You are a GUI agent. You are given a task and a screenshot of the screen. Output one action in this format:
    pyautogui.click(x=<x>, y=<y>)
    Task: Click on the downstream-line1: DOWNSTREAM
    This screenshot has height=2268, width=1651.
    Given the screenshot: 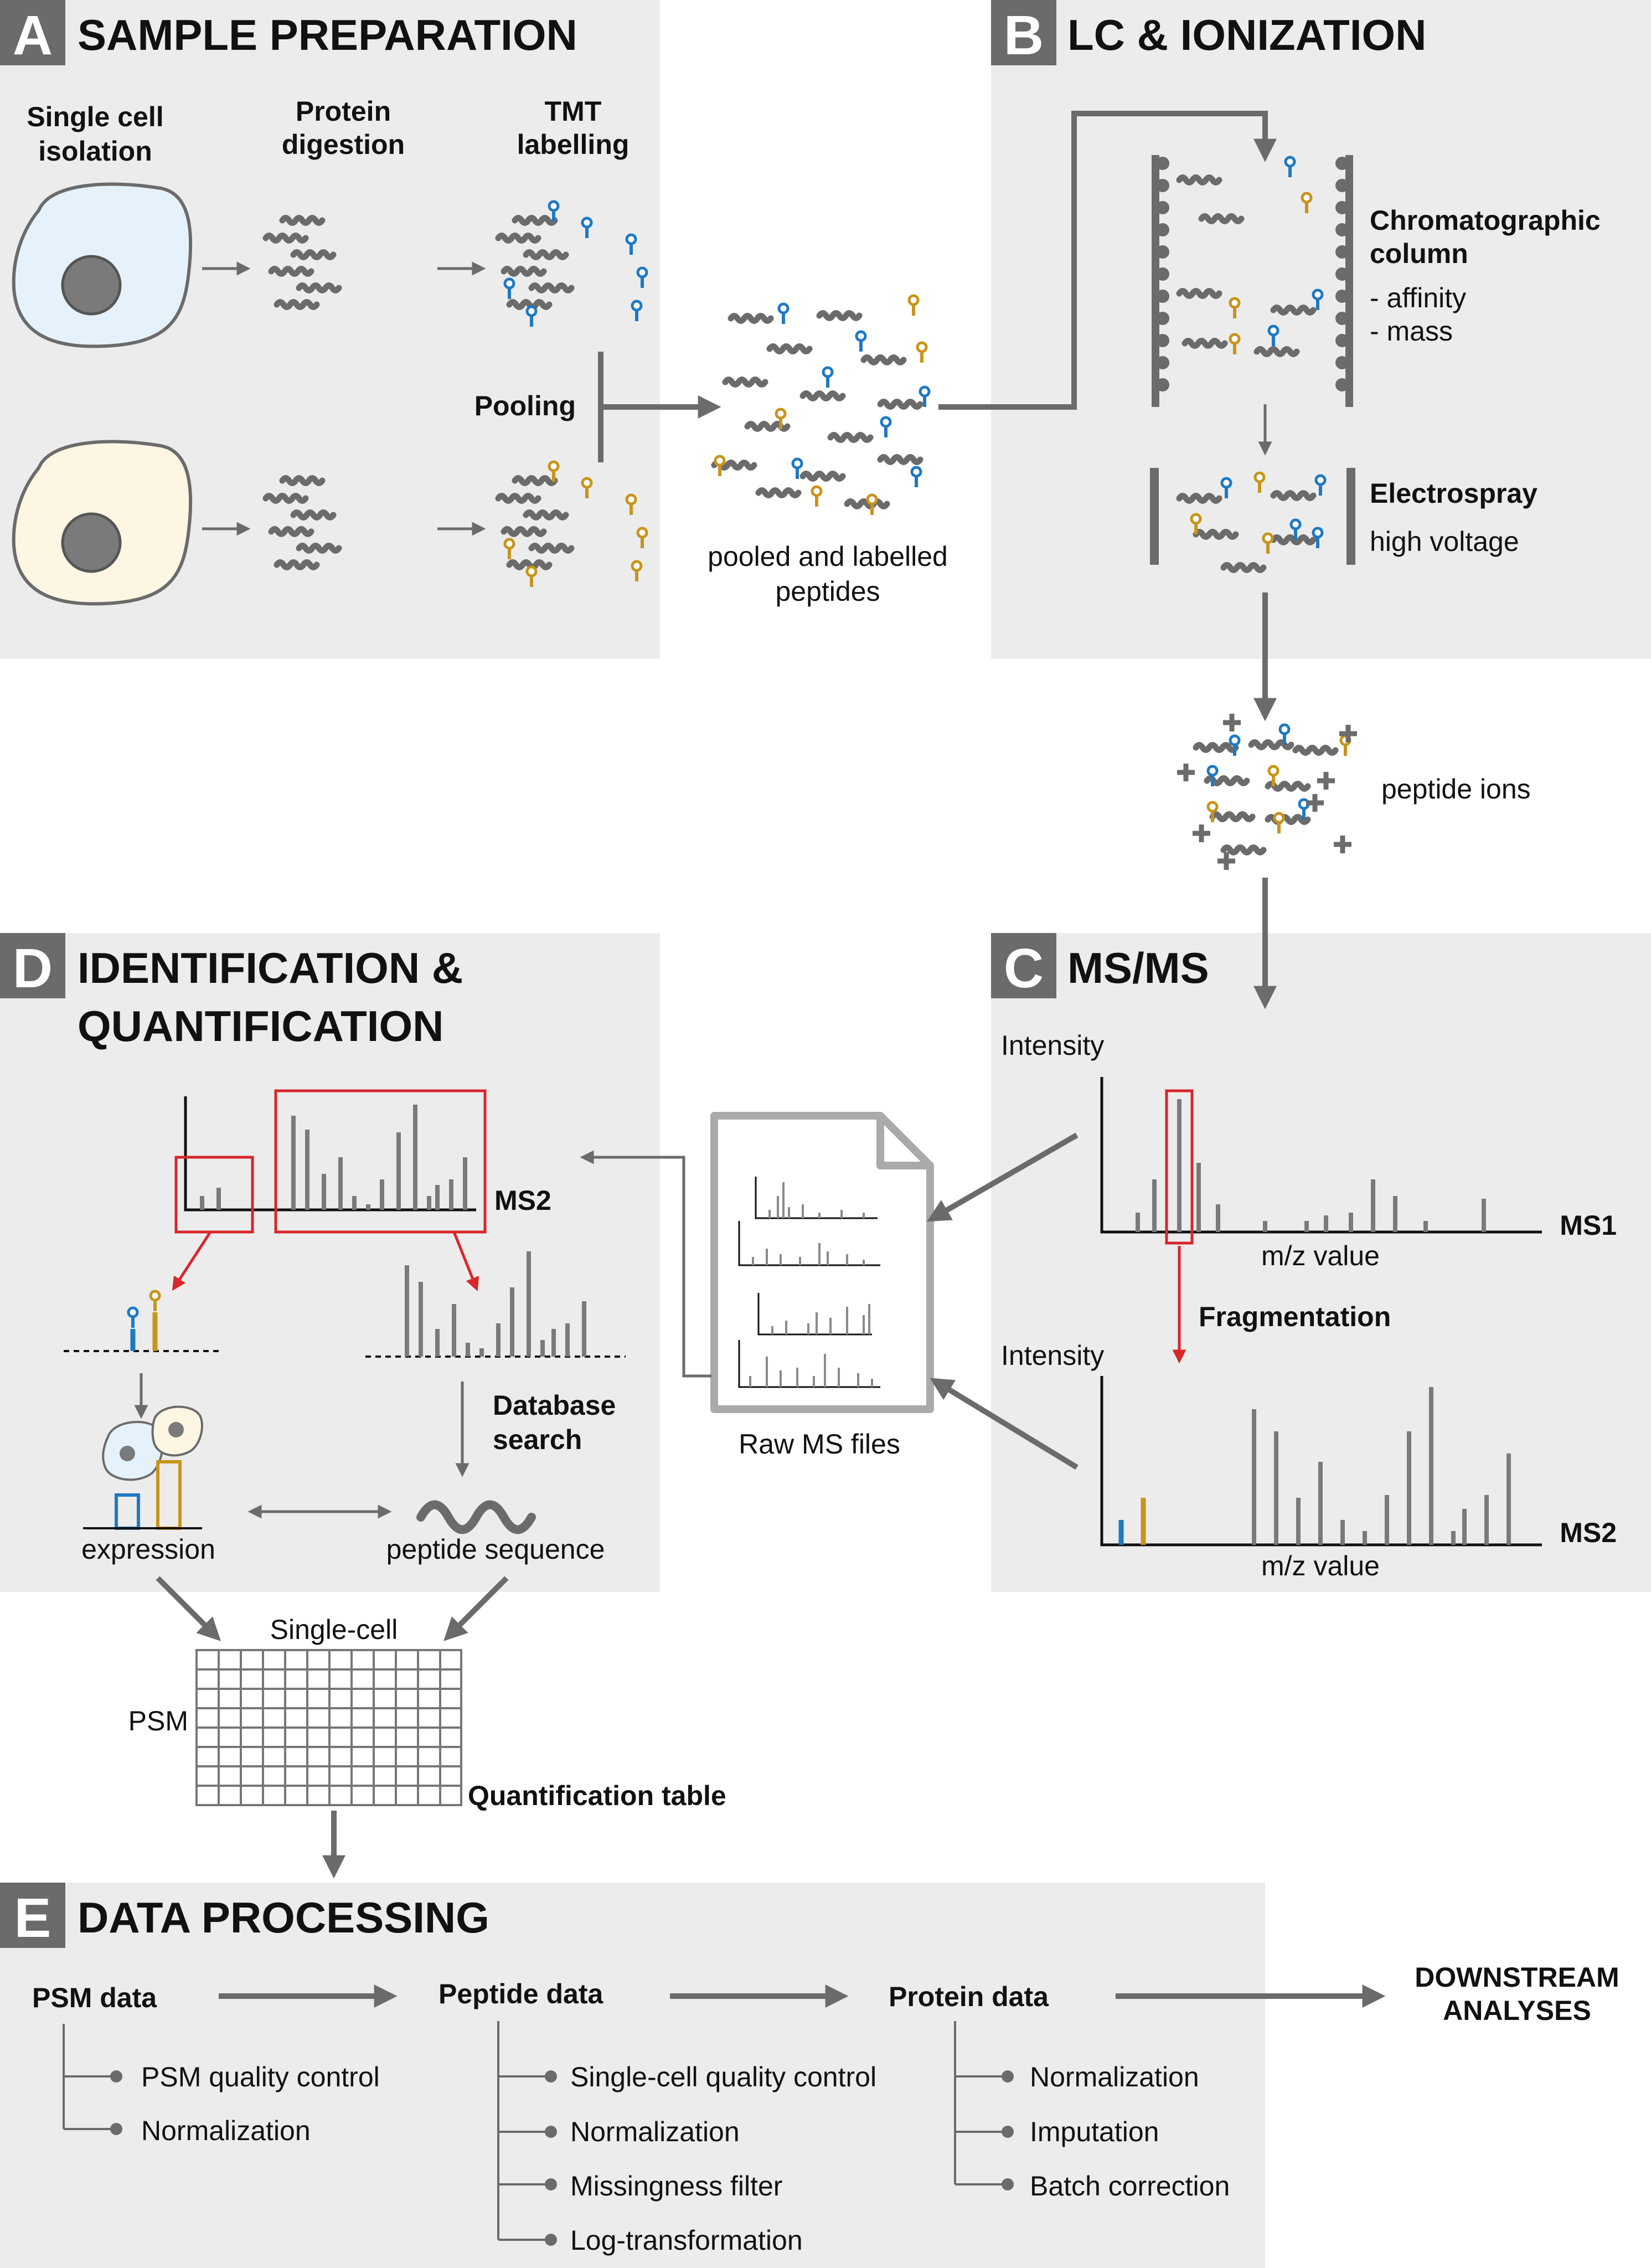 What is the action you would take?
    pyautogui.click(x=1517, y=1977)
    